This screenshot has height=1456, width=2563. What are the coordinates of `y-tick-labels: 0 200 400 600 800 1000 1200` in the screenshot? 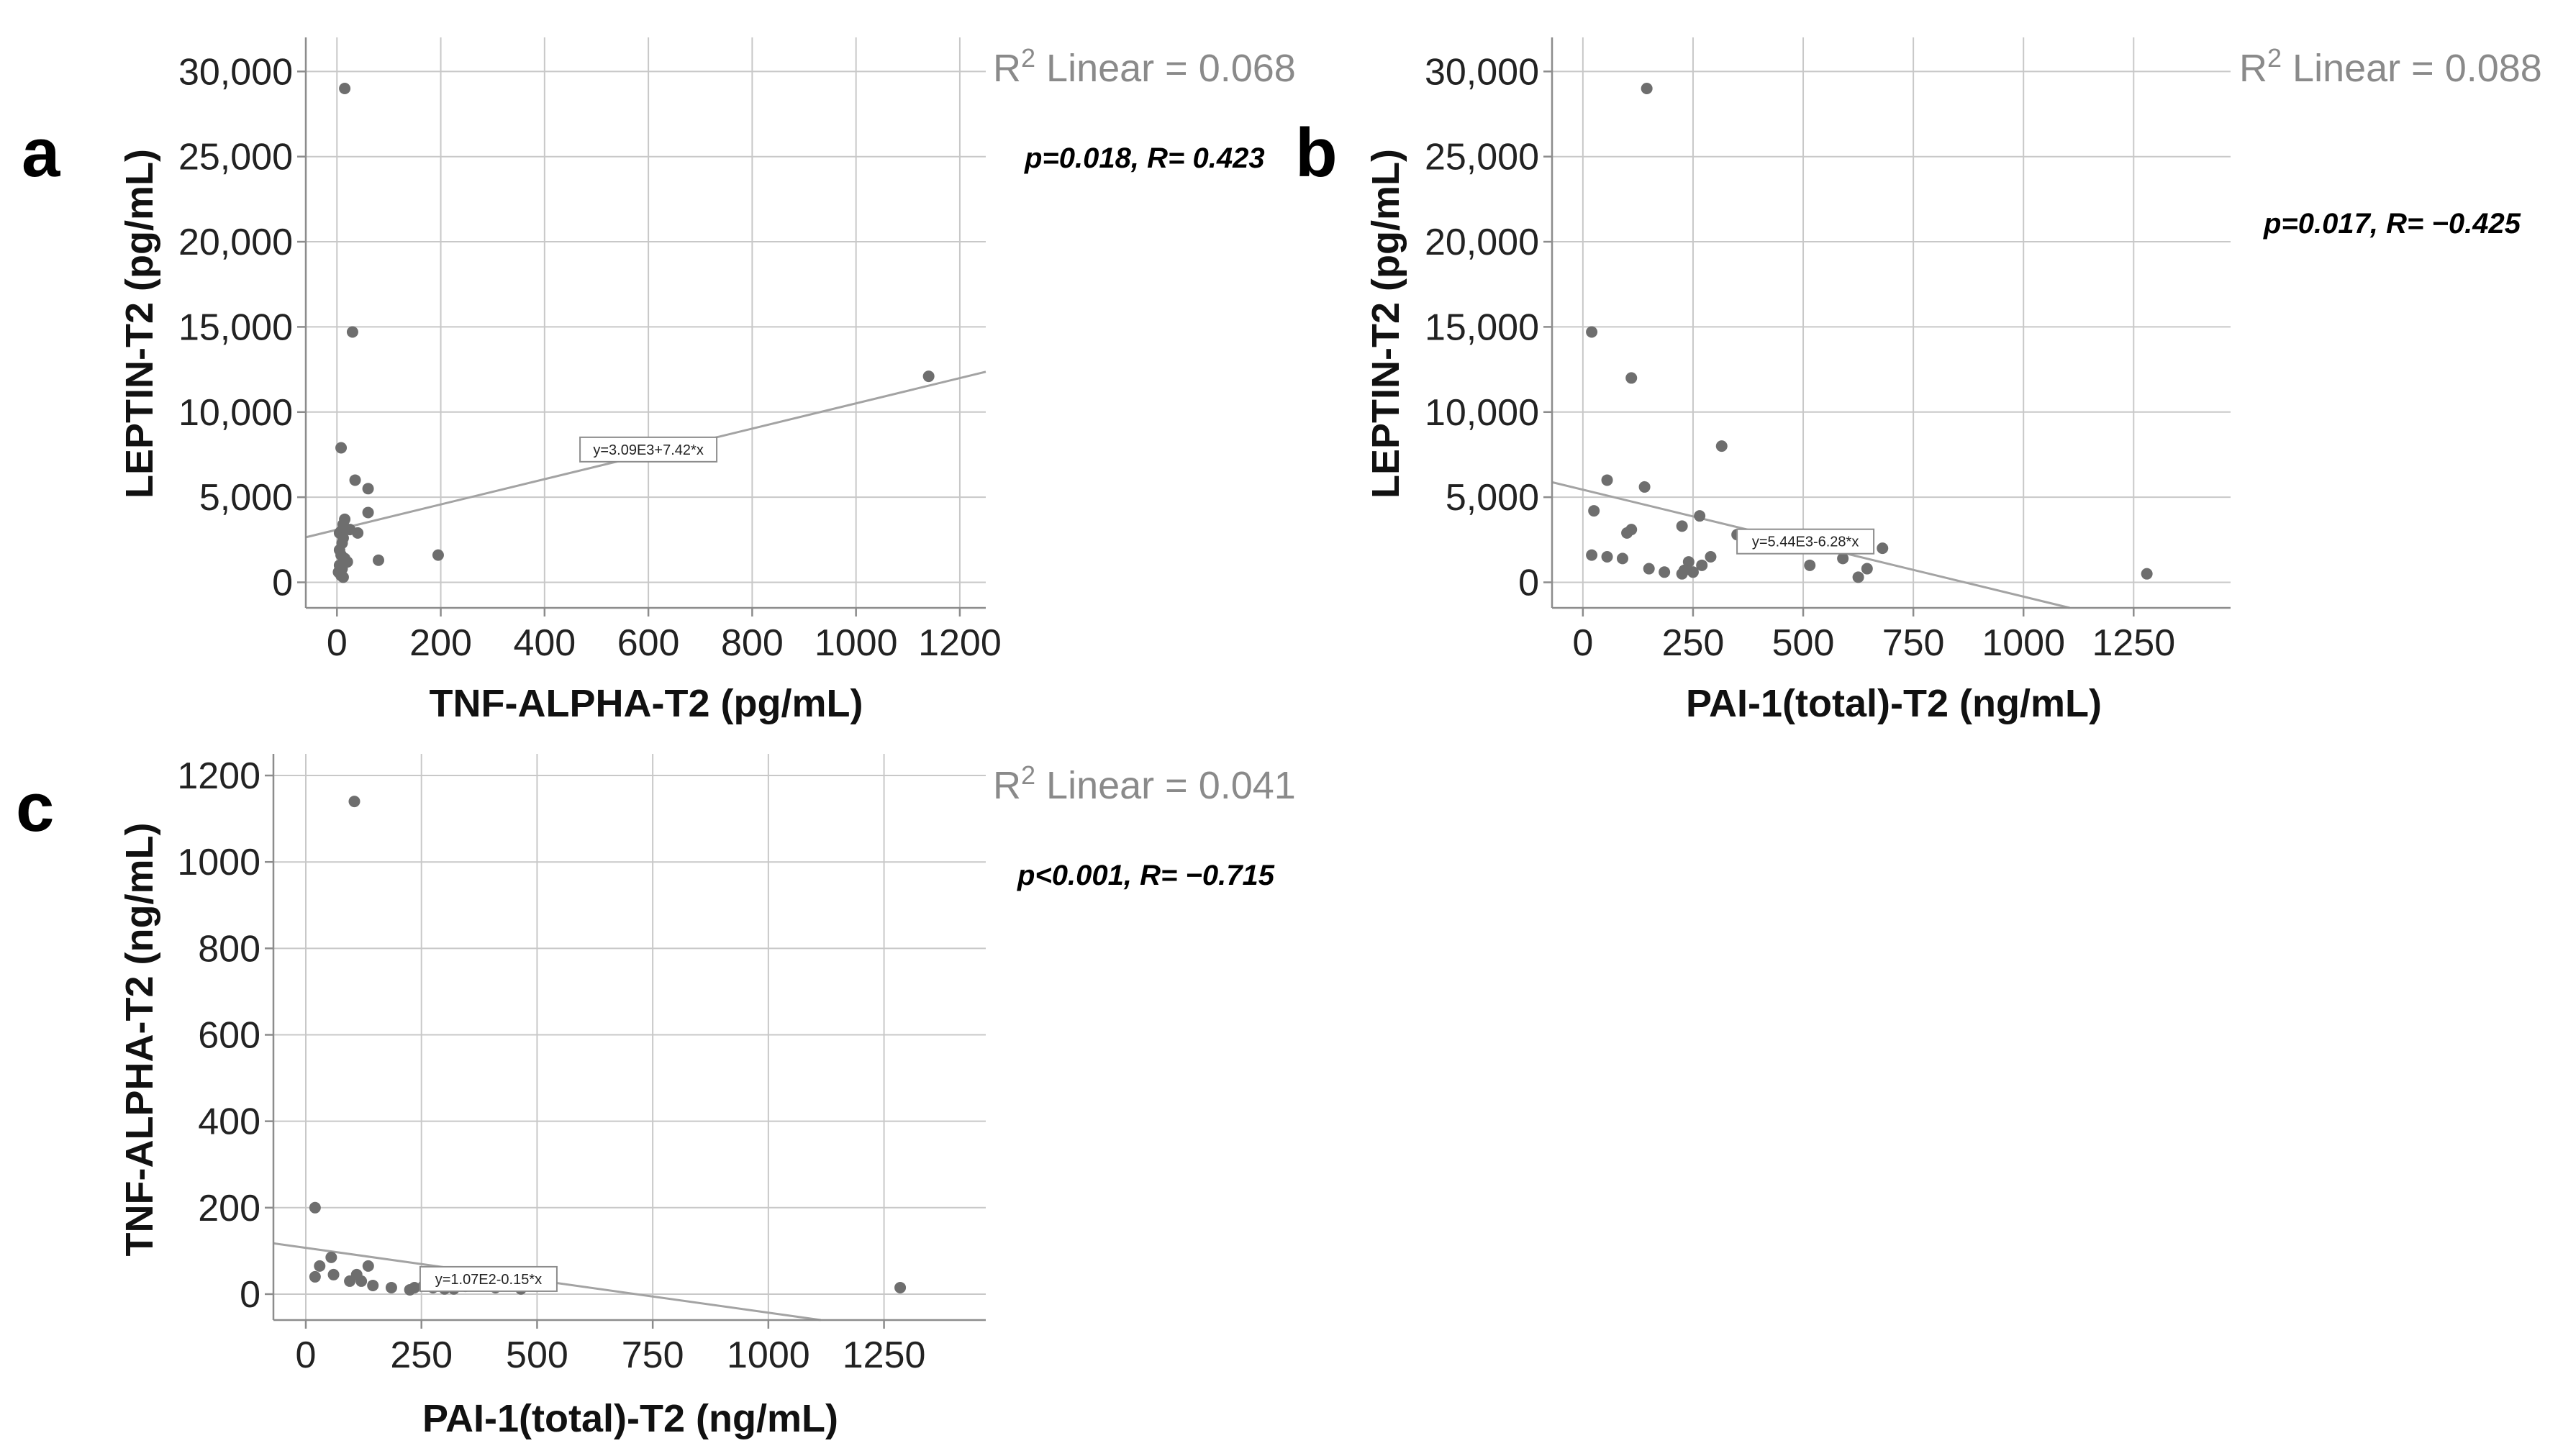 It's located at (219, 1035).